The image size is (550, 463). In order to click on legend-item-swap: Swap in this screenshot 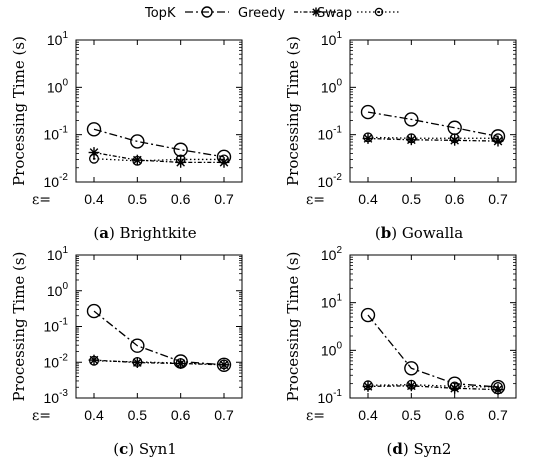, I will do `click(359, 13)`.